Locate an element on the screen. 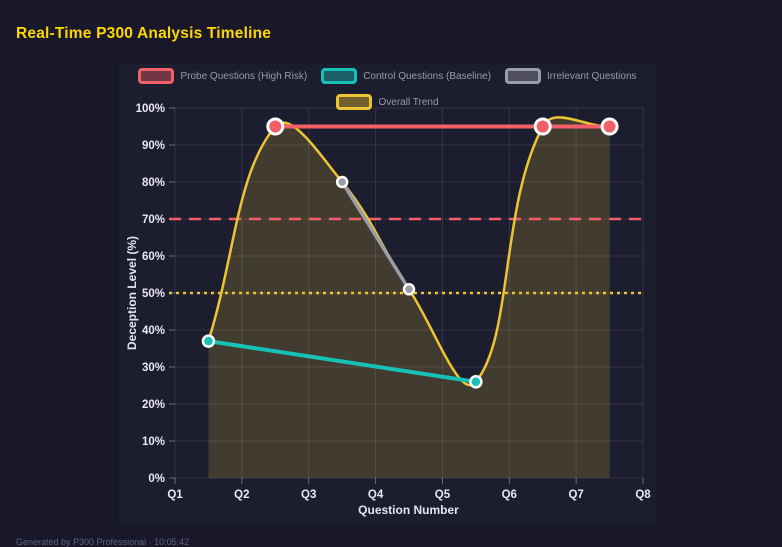 This screenshot has width=782, height=547. legend-item: Irrelevant Questions is located at coordinates (571, 76).